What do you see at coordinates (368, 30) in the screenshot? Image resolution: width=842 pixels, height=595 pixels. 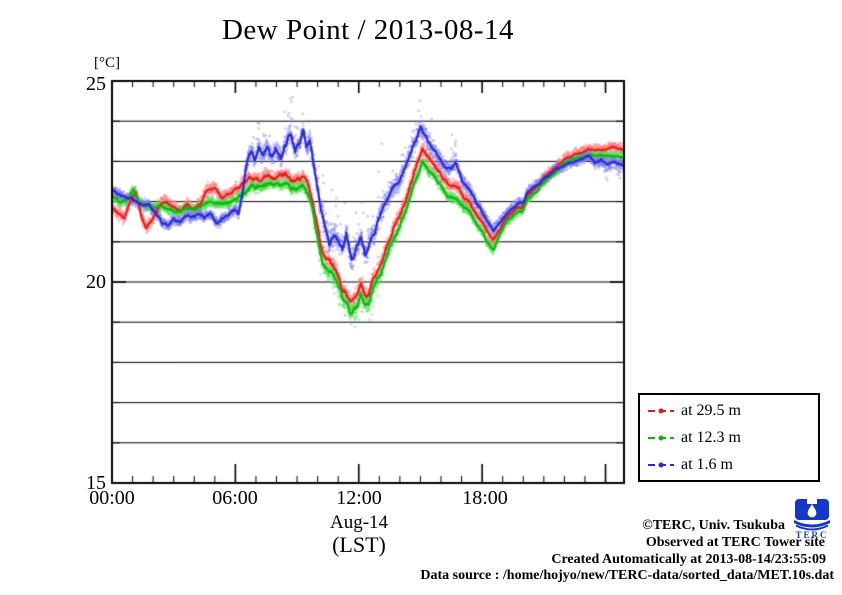 I see `chart-title: Dew Point / 2013-08-14` at bounding box center [368, 30].